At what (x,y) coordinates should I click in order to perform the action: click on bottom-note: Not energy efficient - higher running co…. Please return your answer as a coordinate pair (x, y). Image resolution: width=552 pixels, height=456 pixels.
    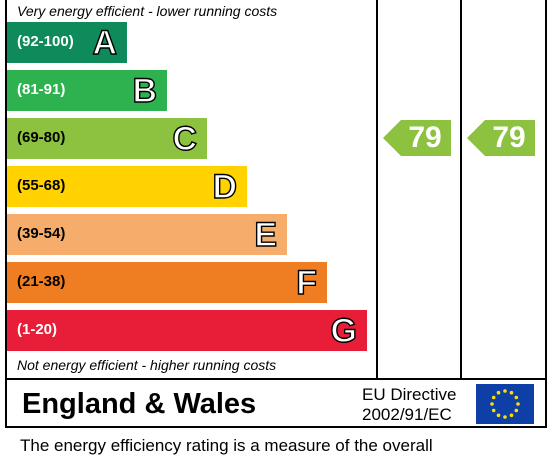
    Looking at the image, I should click on (147, 365).